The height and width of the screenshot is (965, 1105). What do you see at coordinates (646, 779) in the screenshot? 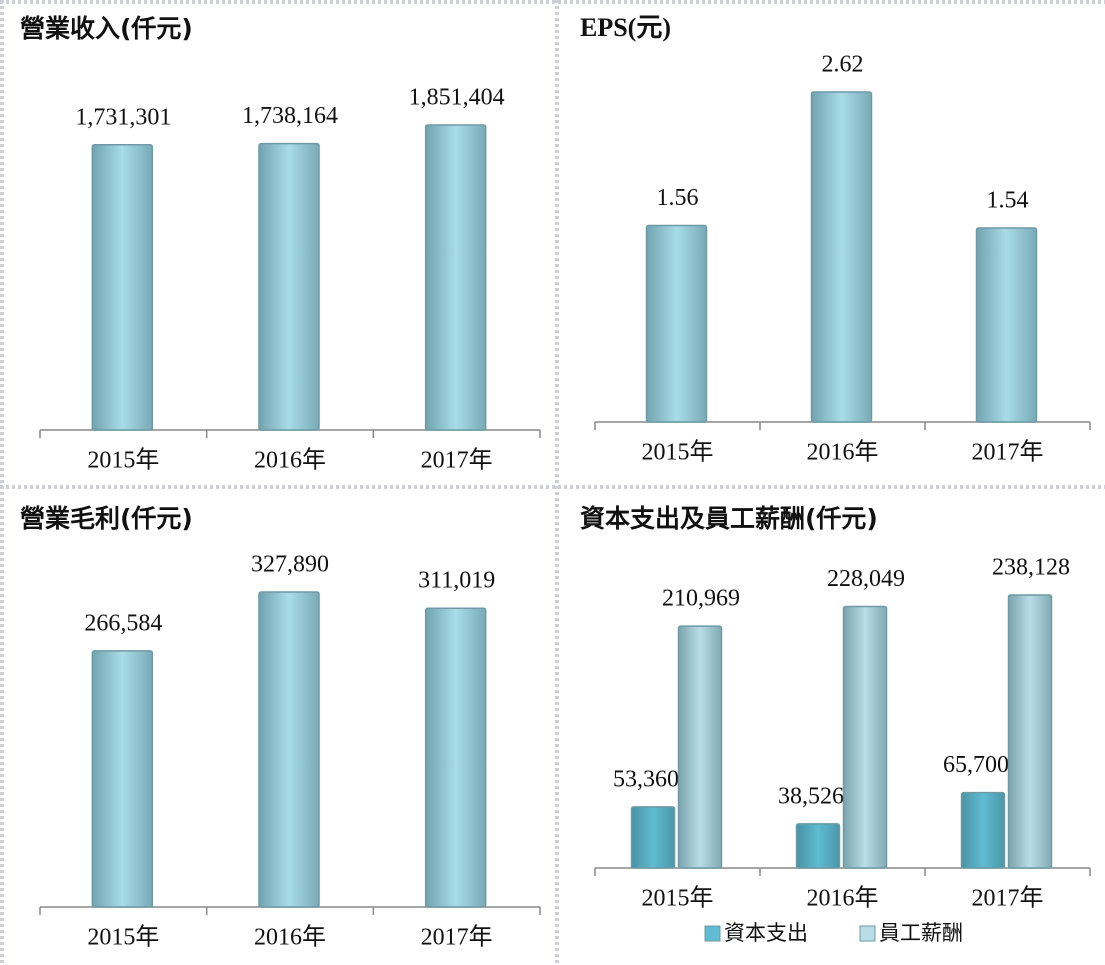
I see `data-label: 53,360` at bounding box center [646, 779].